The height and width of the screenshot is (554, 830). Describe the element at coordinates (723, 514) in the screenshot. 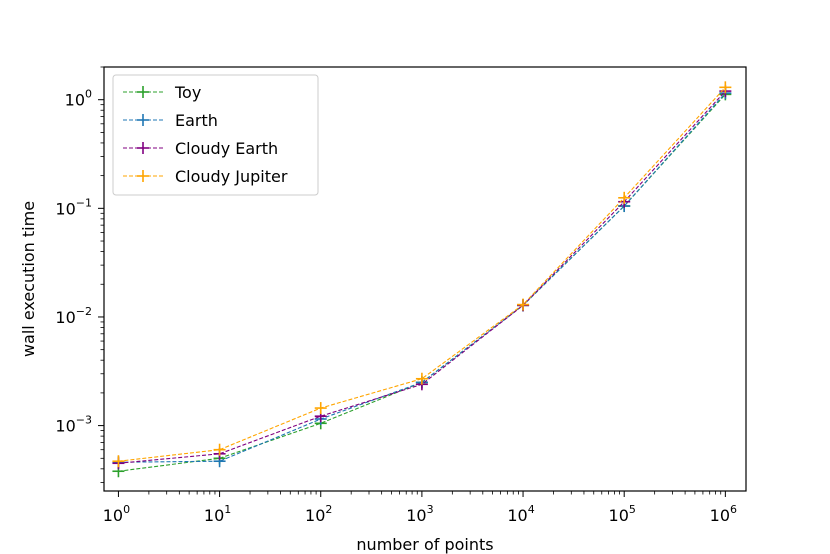

I see `x-tick-label: 10⁶` at that location.